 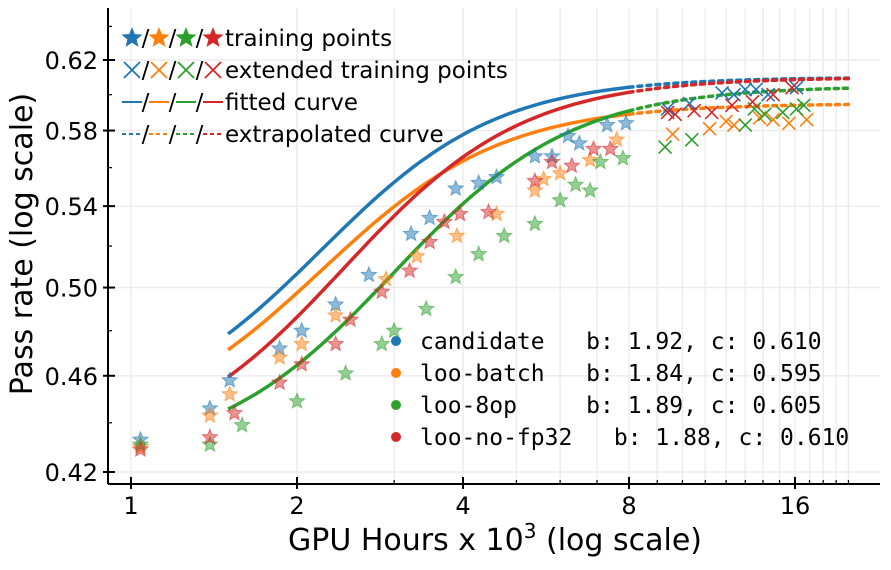 What do you see at coordinates (71, 132) in the screenshot?
I see `y-tick-label: 0.58` at bounding box center [71, 132].